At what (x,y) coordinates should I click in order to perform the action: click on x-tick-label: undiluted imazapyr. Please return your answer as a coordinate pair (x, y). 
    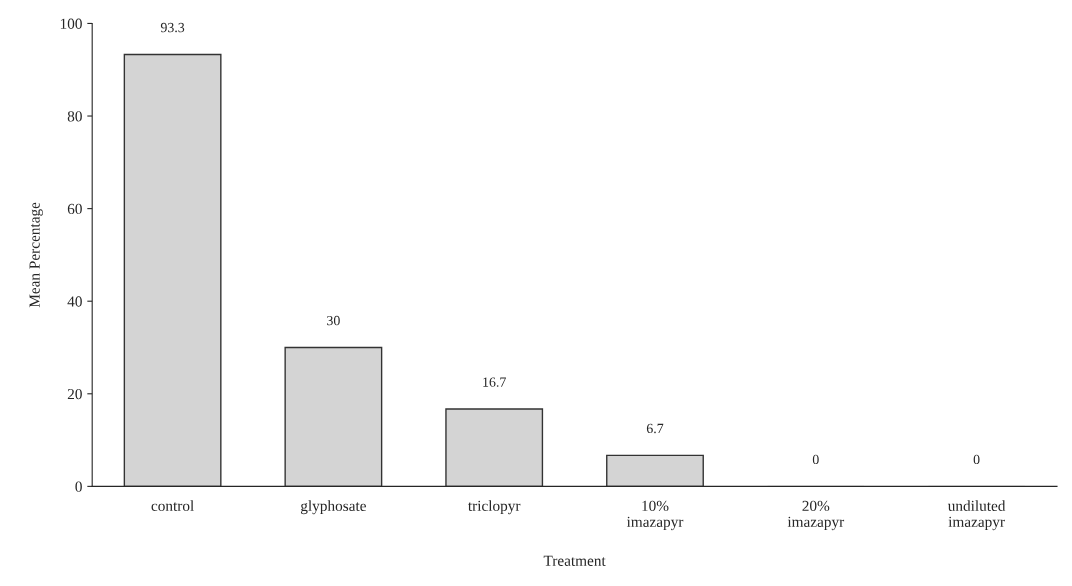
    Looking at the image, I should click on (976, 515).